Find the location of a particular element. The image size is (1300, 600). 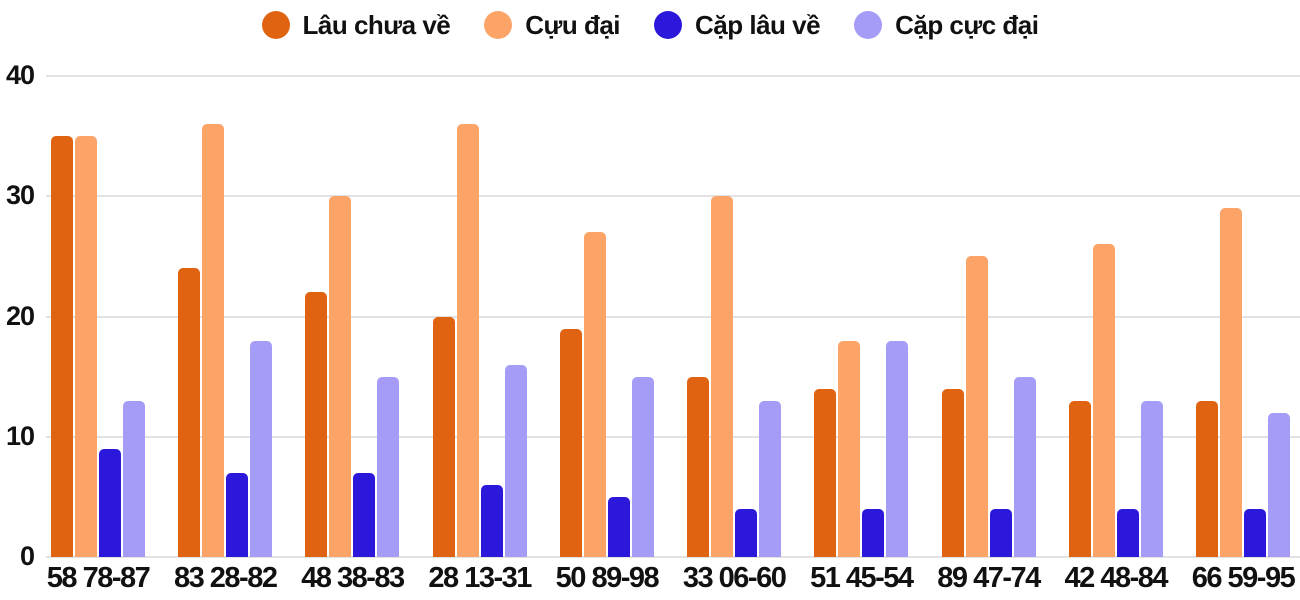

bar-group: 50 89-98 is located at coordinates (608, 335).